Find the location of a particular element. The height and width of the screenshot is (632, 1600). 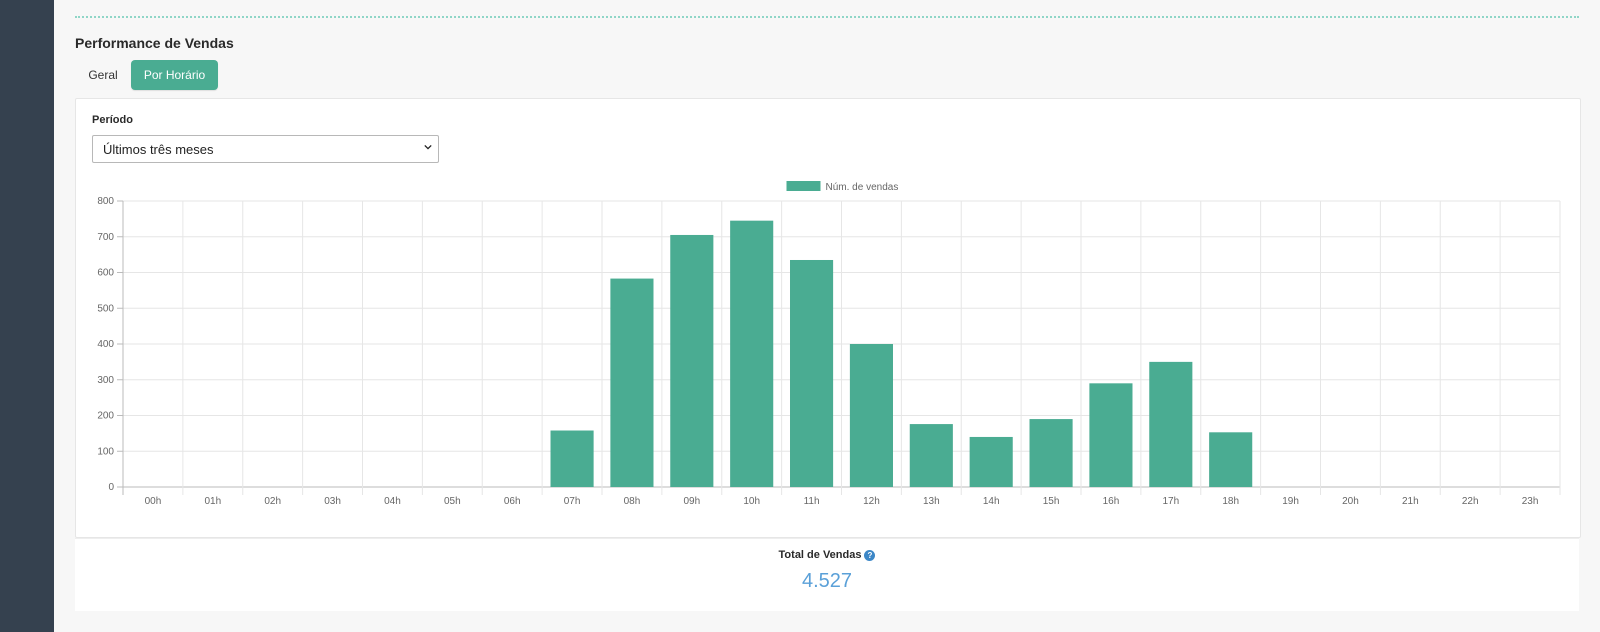

bar-07h is located at coordinates (572, 458).